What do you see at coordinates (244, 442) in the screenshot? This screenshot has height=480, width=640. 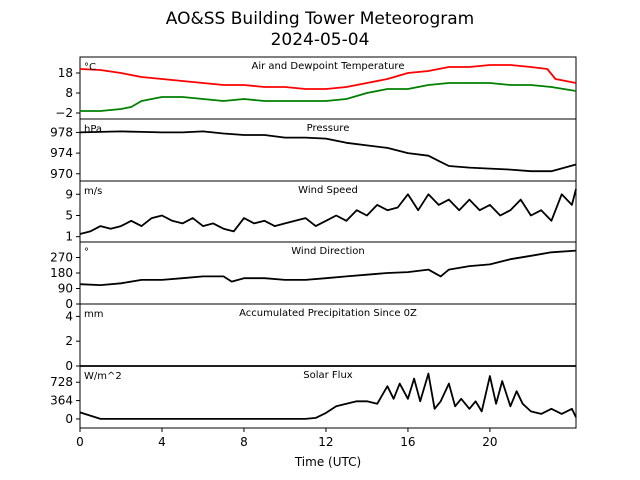 I see `x-tick-label: 8` at bounding box center [244, 442].